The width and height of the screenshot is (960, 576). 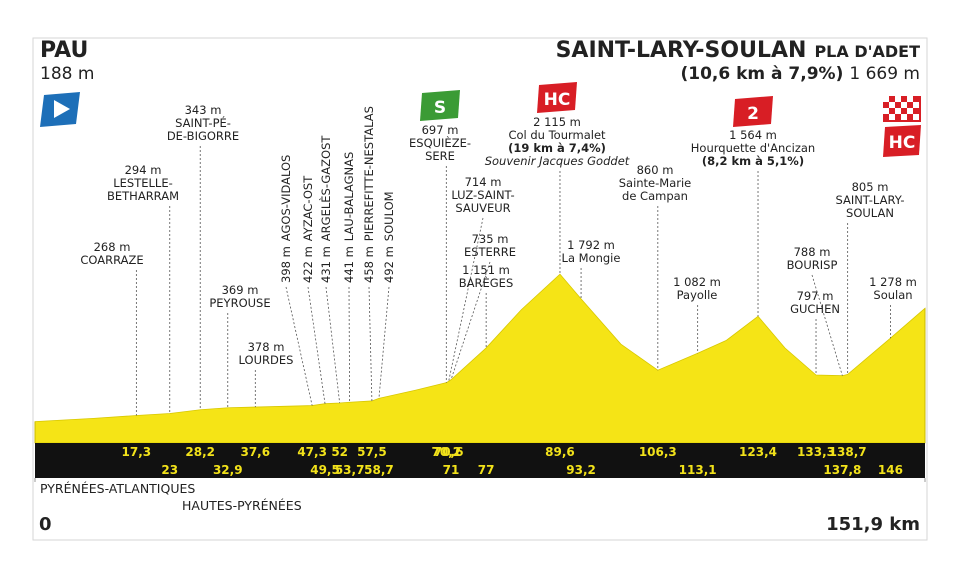 What do you see at coordinates (308, 208) in the screenshot?
I see `waypoint-name: AYZAC-OST` at bounding box center [308, 208].